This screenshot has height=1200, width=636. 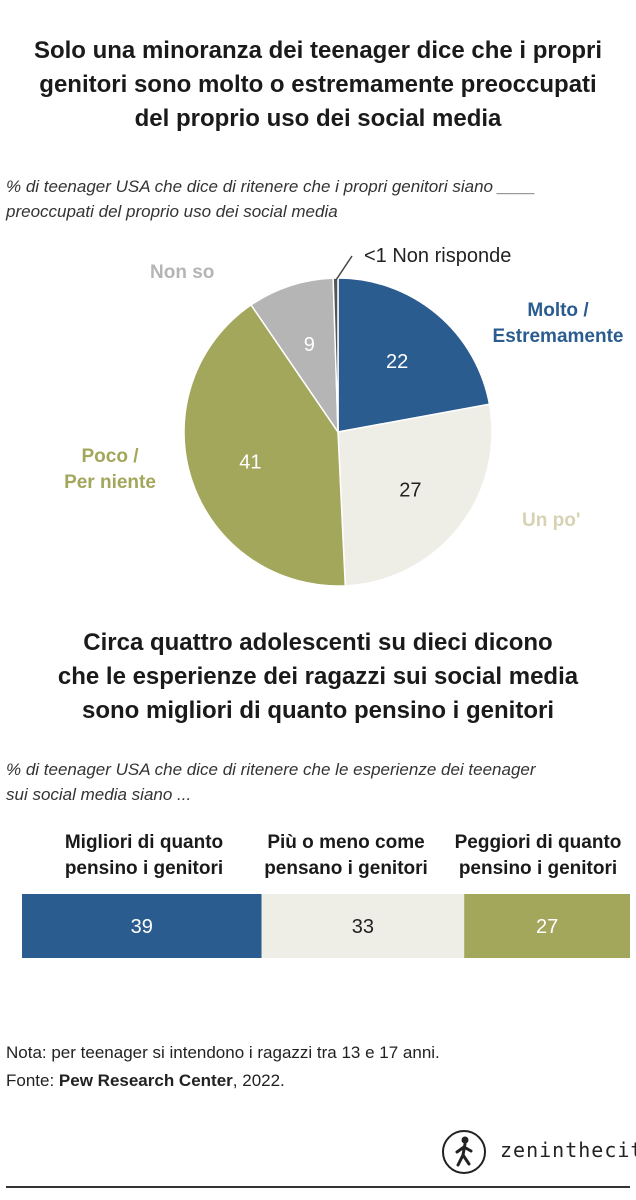 I want to click on source-line: Fonte: Pew Research Center, 2022., so click(x=145, y=1081).